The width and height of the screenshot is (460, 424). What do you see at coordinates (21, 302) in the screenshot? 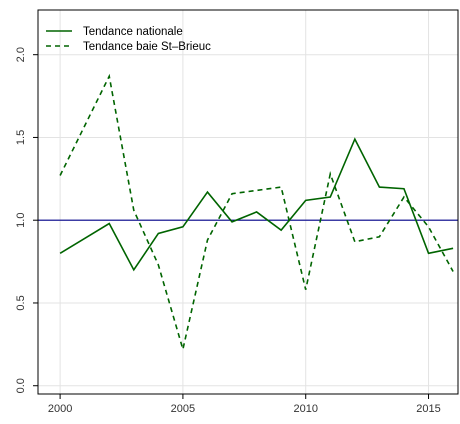
I see `y-tick-label: 0.5` at bounding box center [21, 302].